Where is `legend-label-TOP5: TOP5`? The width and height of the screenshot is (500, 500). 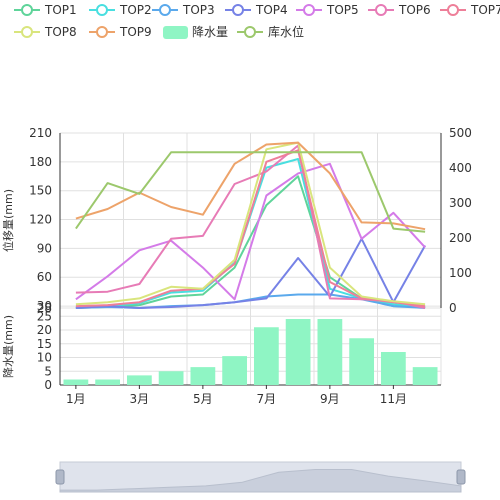
legend-label-TOP5: TOP5 is located at coordinates (342, 10).